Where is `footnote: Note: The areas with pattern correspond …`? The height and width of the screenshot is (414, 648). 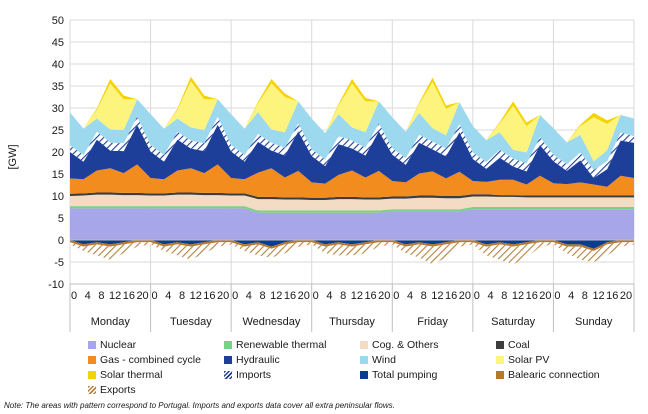 footnote: Note: The areas with pattern correspond … is located at coordinates (199, 405).